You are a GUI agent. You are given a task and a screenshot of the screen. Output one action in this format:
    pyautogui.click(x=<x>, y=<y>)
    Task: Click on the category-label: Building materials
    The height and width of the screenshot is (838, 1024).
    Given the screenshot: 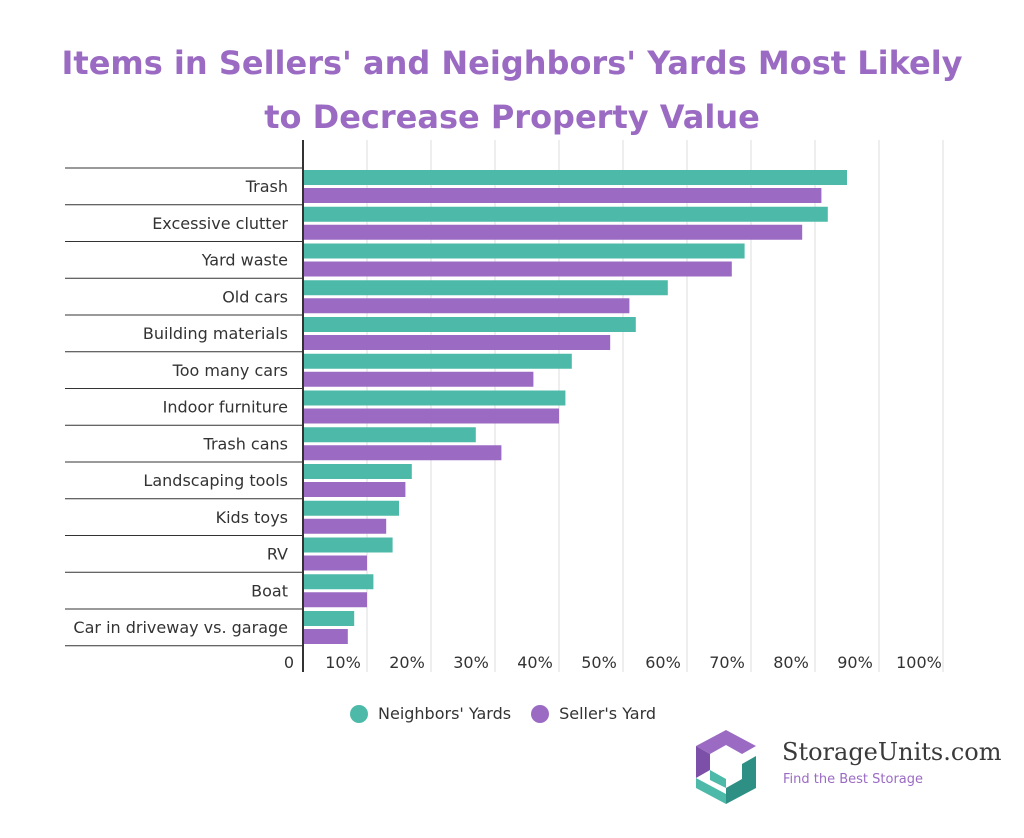 What is the action you would take?
    pyautogui.click(x=215, y=333)
    